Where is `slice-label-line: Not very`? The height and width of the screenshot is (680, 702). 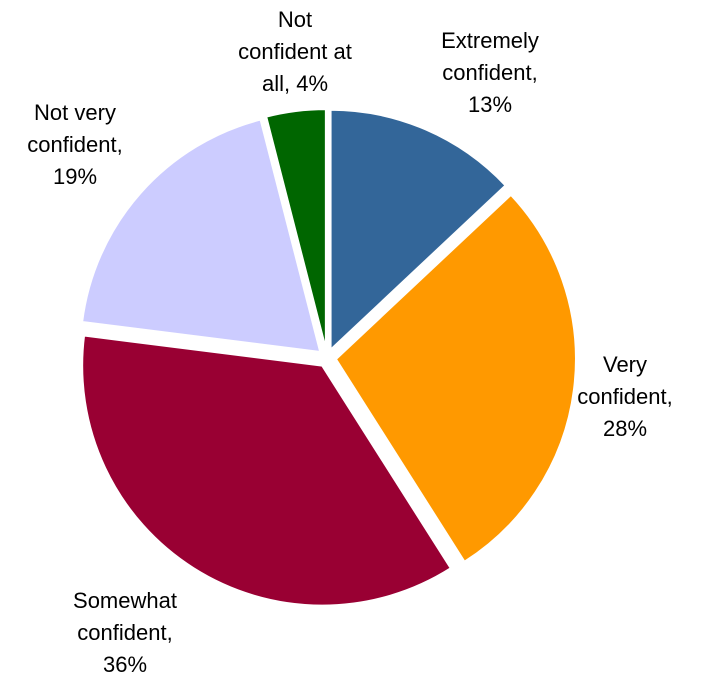 slice-label-line: Not very is located at coordinates (75, 112).